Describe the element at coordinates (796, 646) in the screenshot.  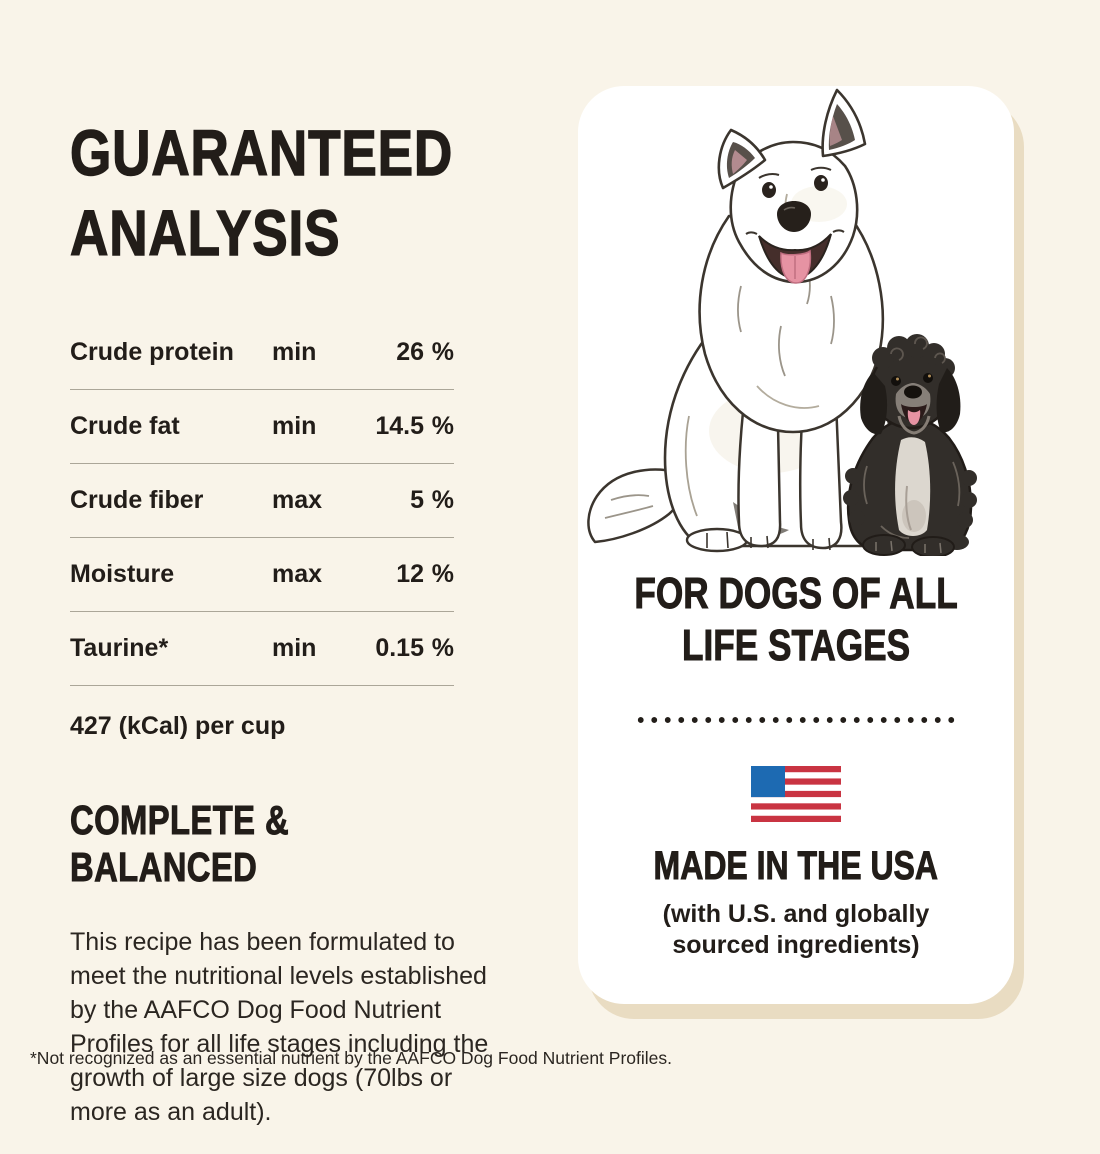
I see `life-stages-line-2: LIFE STAGES` at that location.